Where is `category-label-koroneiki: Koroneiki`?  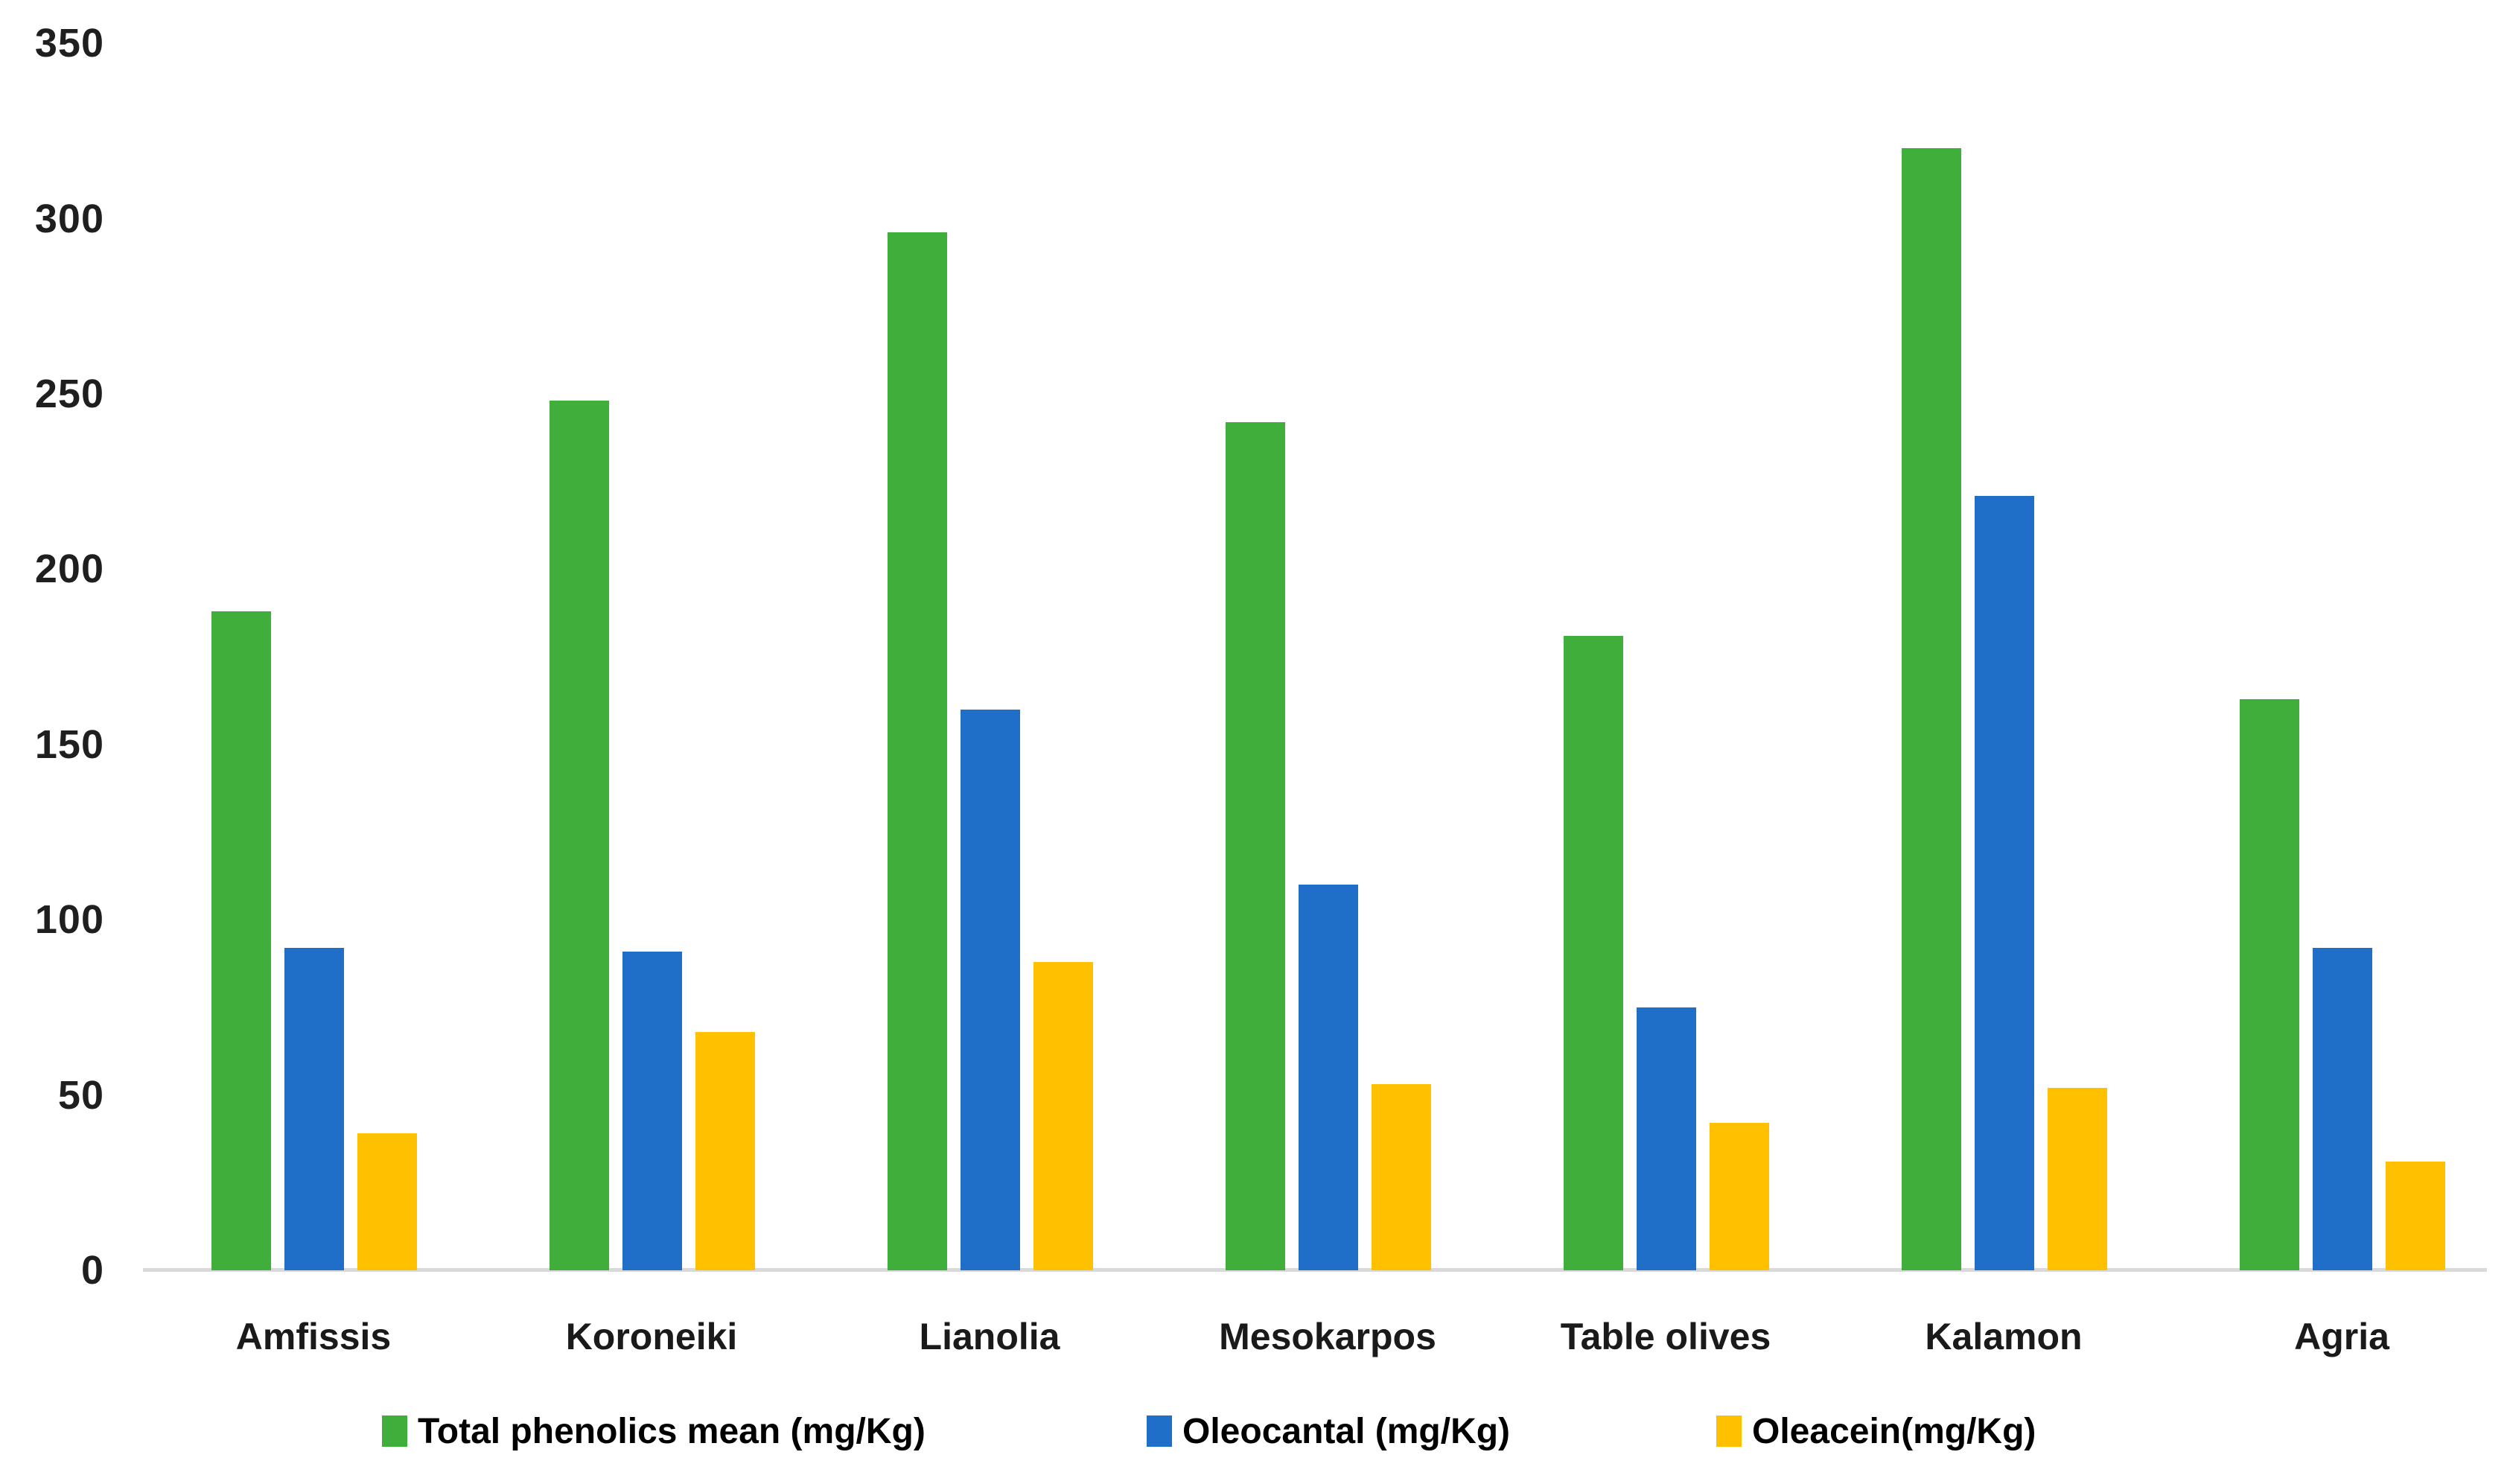 category-label-koroneiki: Koroneiki is located at coordinates (651, 1336).